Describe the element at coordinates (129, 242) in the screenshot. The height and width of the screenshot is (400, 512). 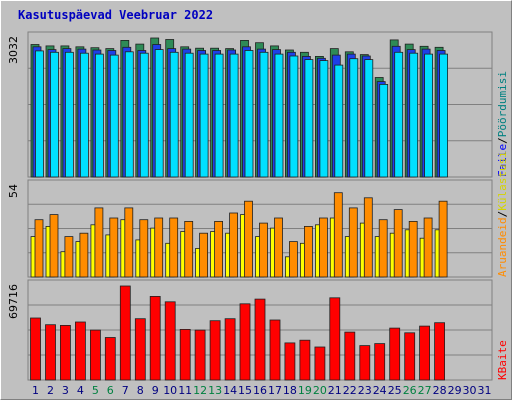
I see `bar-middle-s1-d7` at that location.